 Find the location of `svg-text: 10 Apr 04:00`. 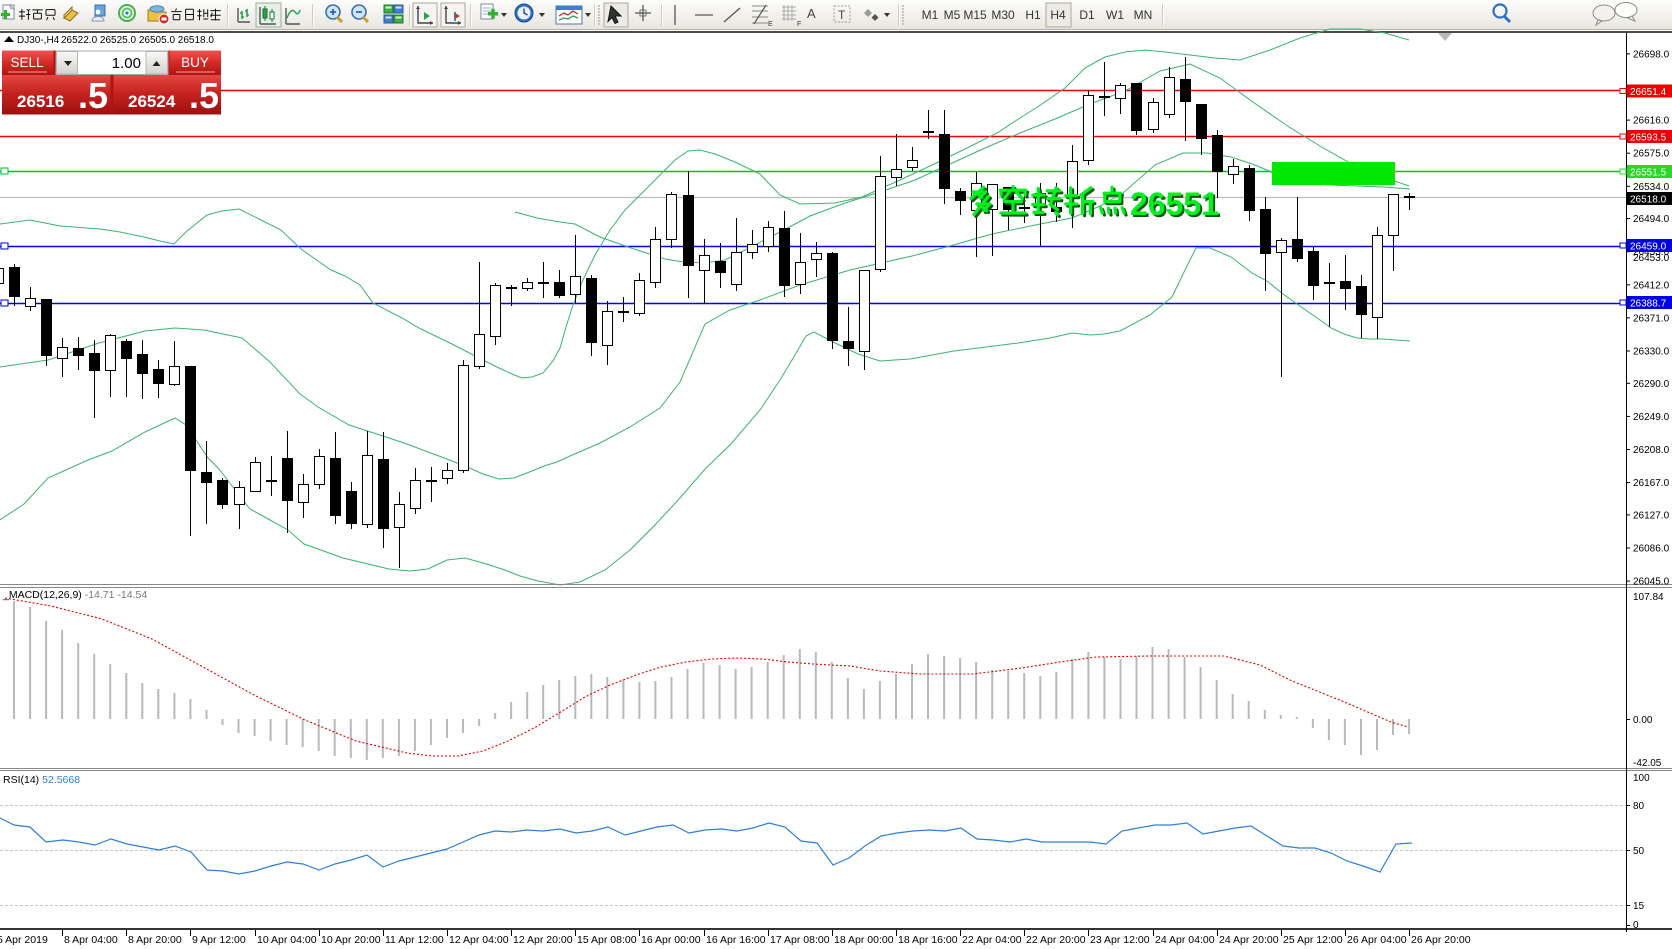

svg-text: 10 Apr 04:00 is located at coordinates (287, 940).